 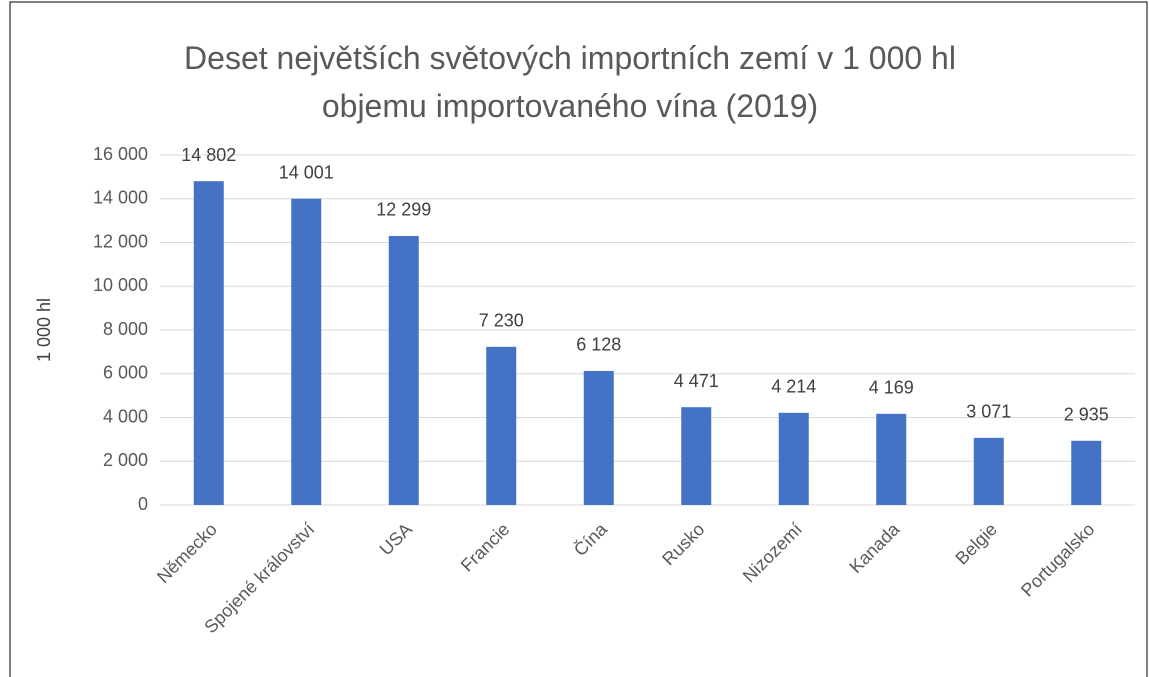 What do you see at coordinates (44, 330) in the screenshot?
I see `y-axis-label: 1 000 hl` at bounding box center [44, 330].